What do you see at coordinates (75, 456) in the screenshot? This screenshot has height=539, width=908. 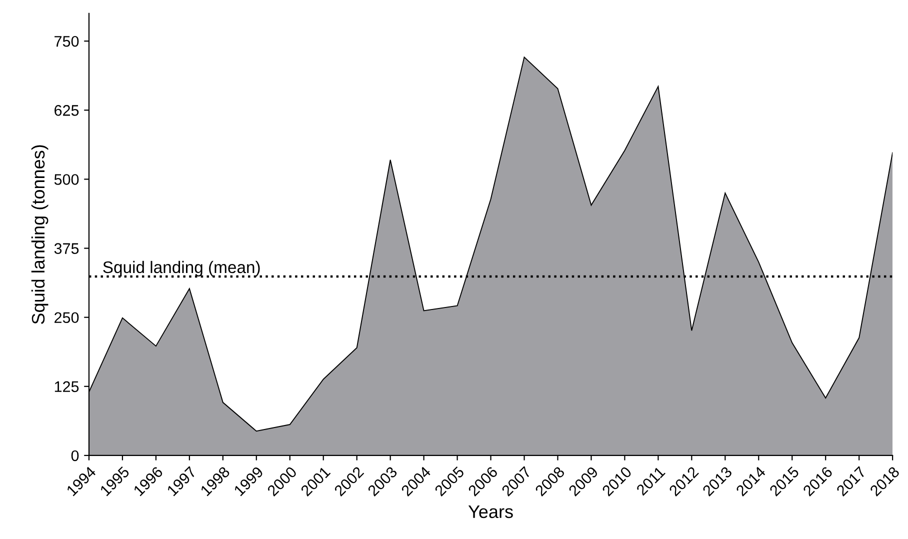 I see `y-tick-label: 0` at bounding box center [75, 456].